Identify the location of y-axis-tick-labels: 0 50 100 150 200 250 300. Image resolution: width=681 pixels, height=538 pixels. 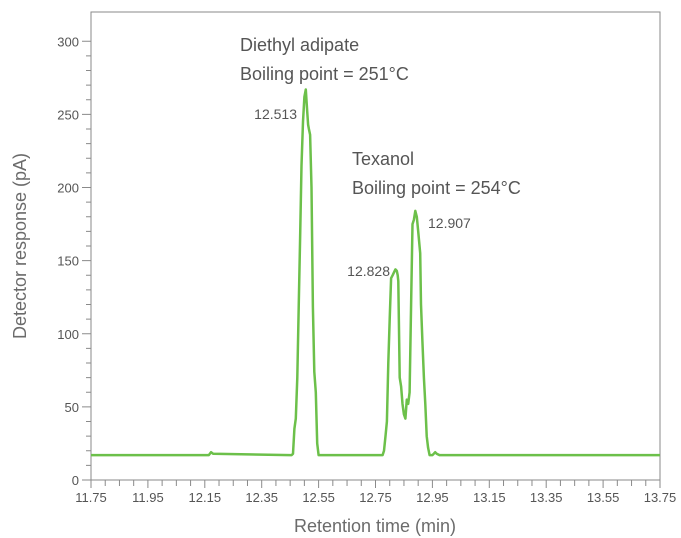
(68, 261).